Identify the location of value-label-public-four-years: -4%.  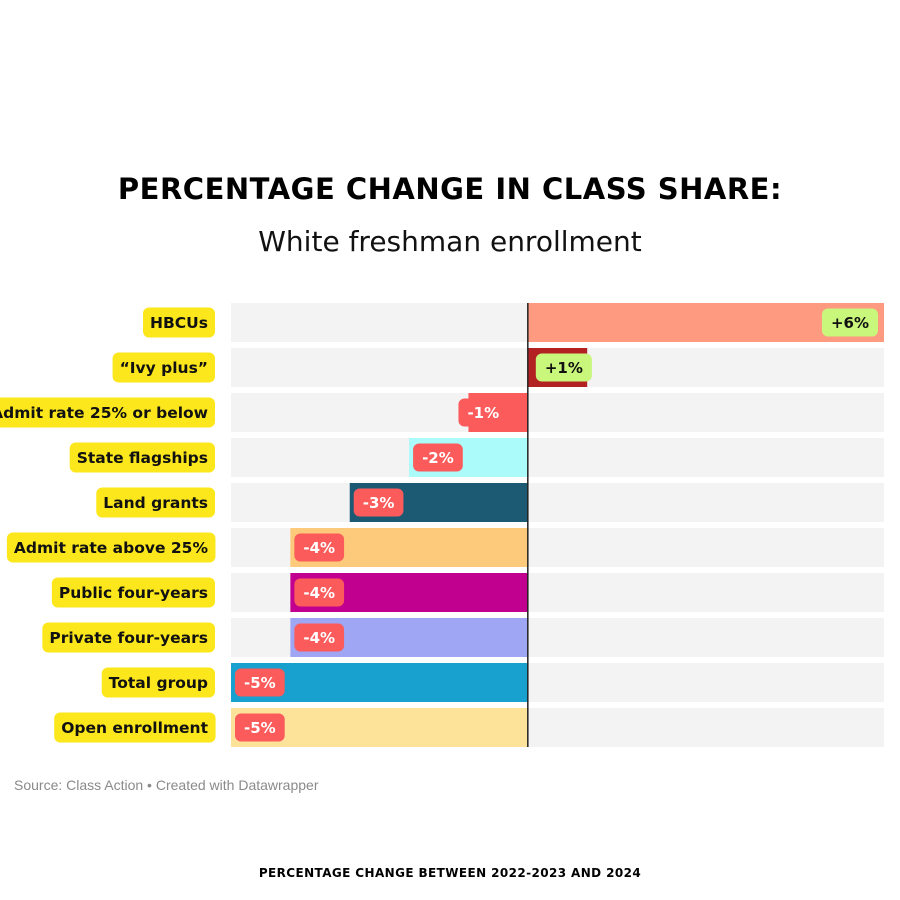
(319, 593).